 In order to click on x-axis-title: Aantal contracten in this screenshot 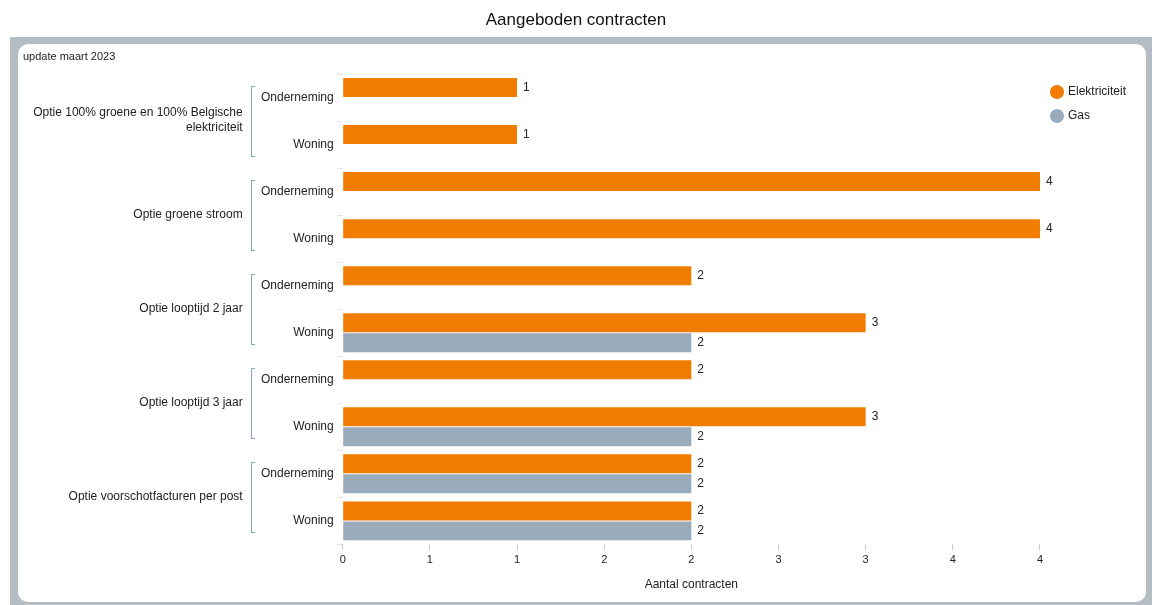, I will do `click(691, 584)`.